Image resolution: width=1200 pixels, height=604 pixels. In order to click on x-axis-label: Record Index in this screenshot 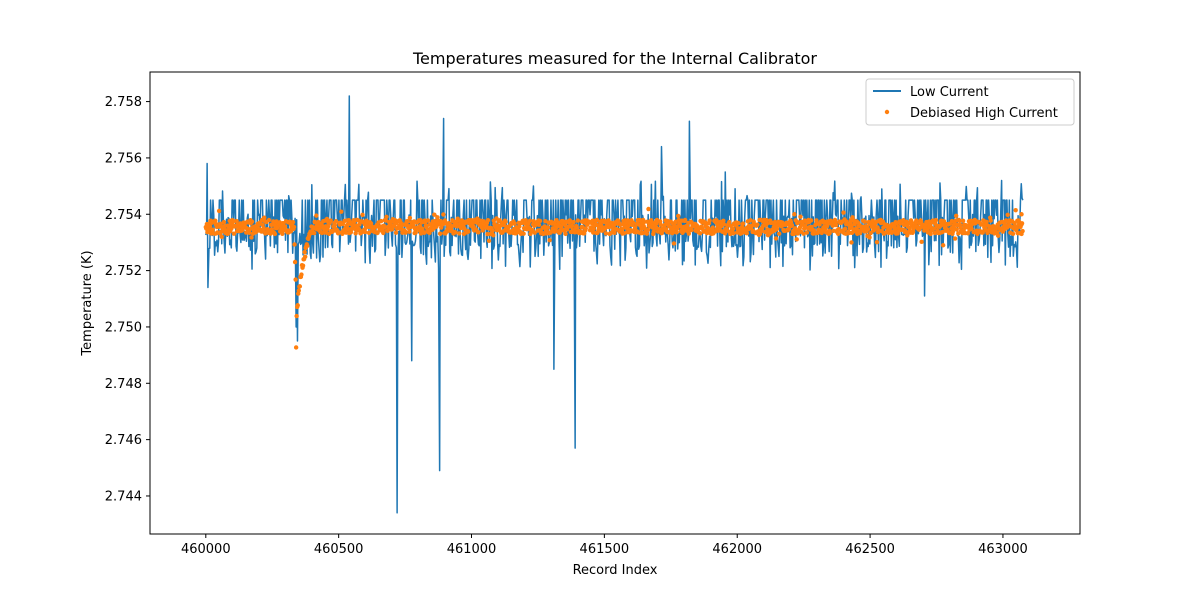, I will do `click(615, 570)`.